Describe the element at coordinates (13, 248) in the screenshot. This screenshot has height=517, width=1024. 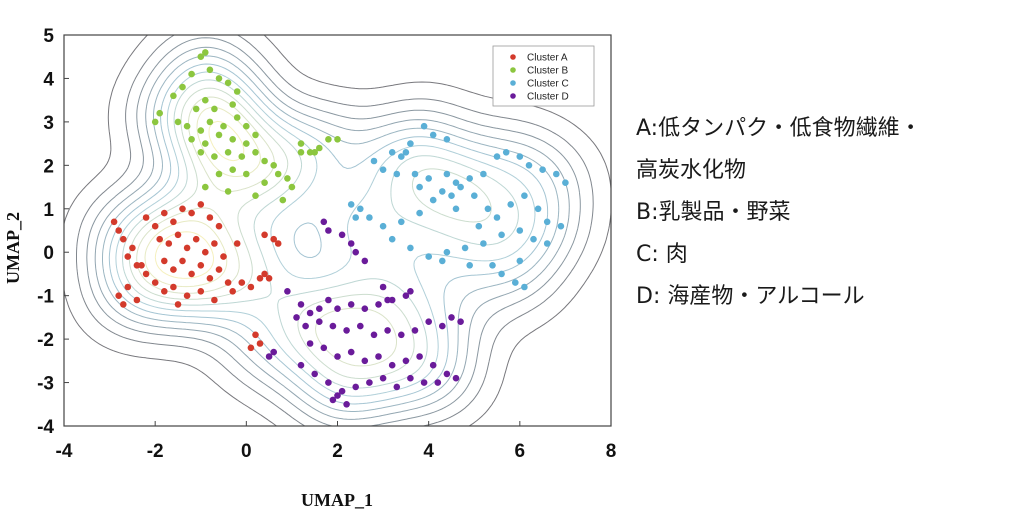
I see `y-axis-label: UMAP_2` at that location.